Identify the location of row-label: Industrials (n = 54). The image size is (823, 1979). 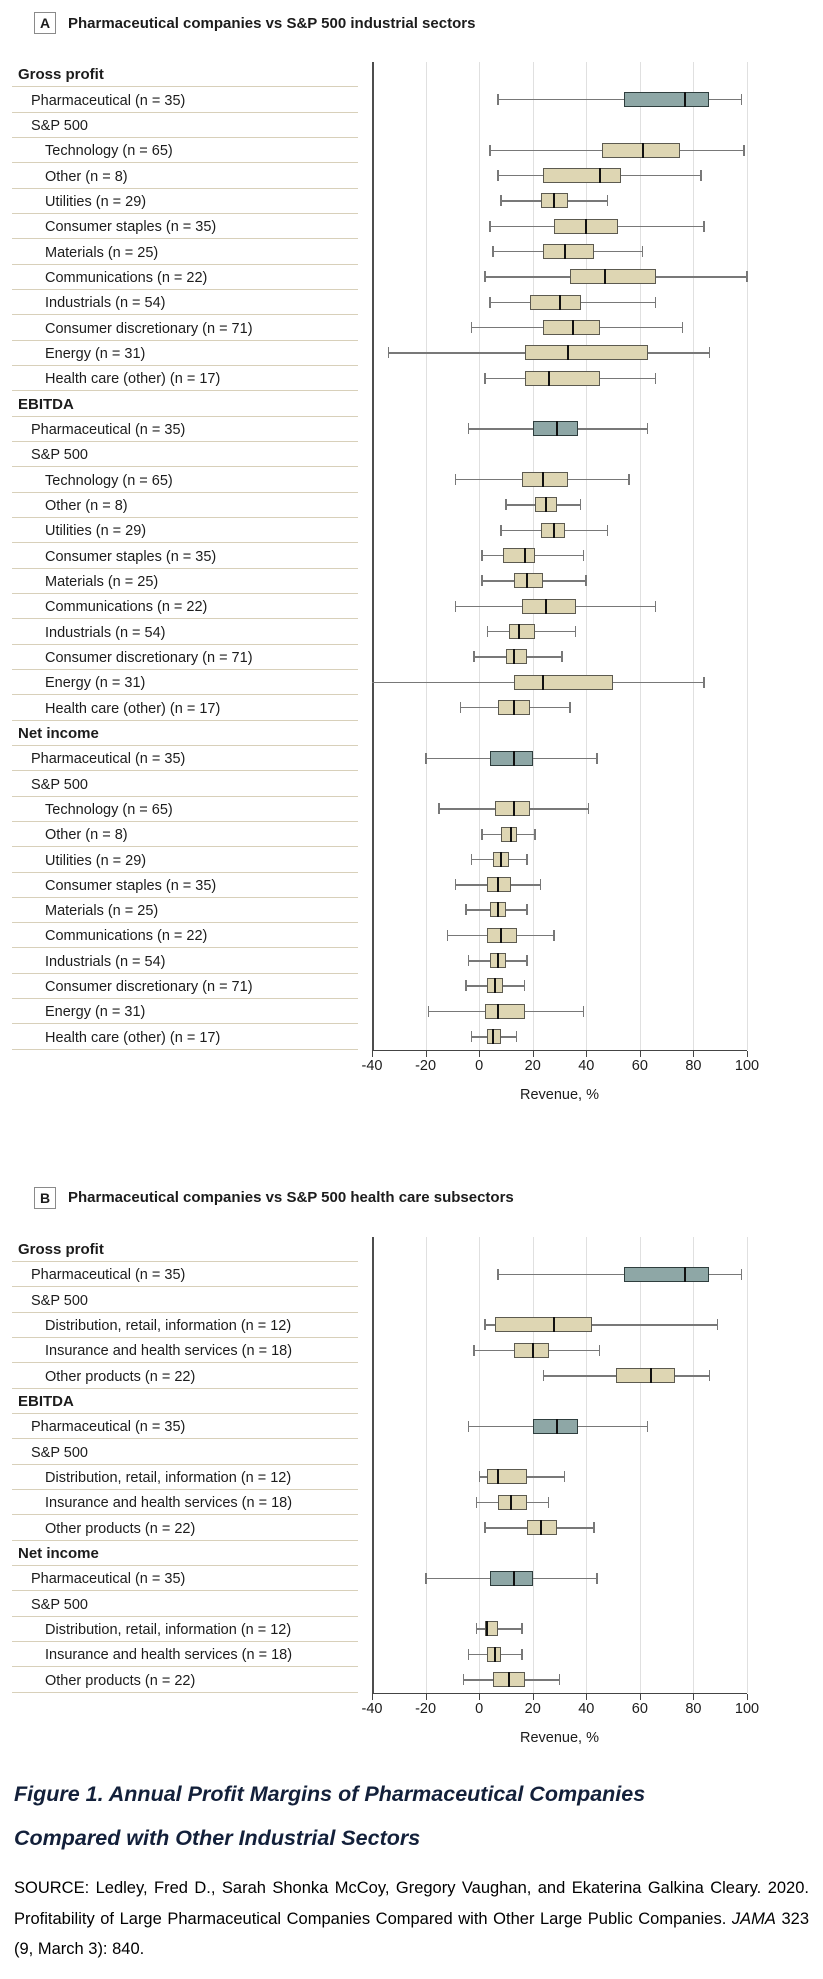
(186, 303).